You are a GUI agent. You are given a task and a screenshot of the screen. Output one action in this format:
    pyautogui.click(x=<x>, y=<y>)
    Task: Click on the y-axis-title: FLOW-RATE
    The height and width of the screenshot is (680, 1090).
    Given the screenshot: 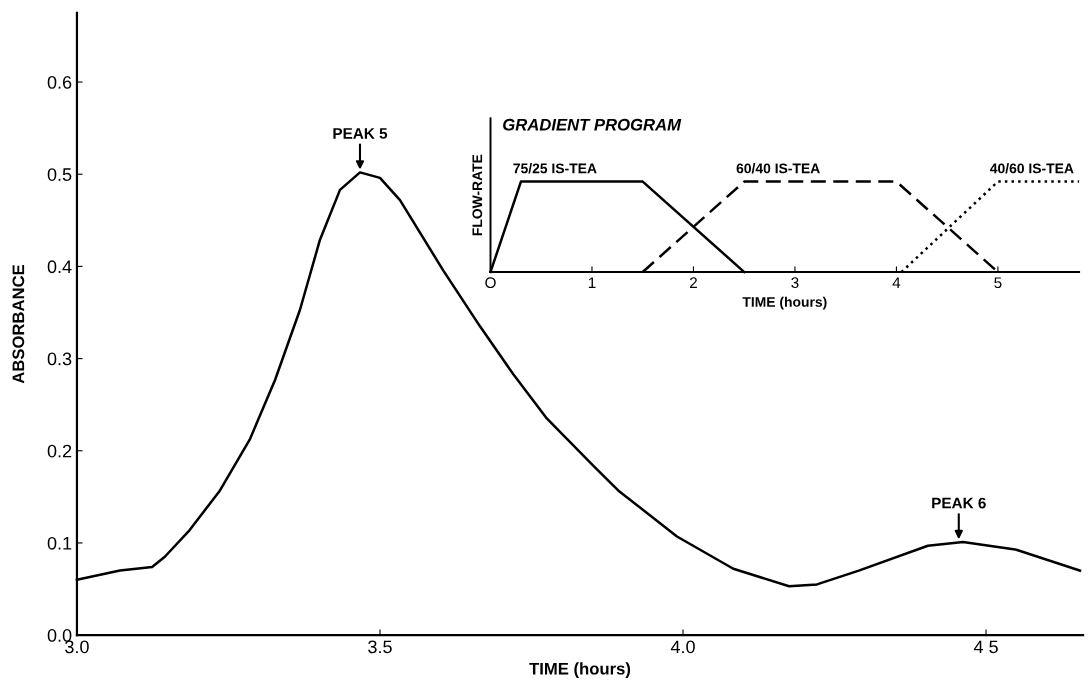 What is the action you would take?
    pyautogui.click(x=477, y=195)
    